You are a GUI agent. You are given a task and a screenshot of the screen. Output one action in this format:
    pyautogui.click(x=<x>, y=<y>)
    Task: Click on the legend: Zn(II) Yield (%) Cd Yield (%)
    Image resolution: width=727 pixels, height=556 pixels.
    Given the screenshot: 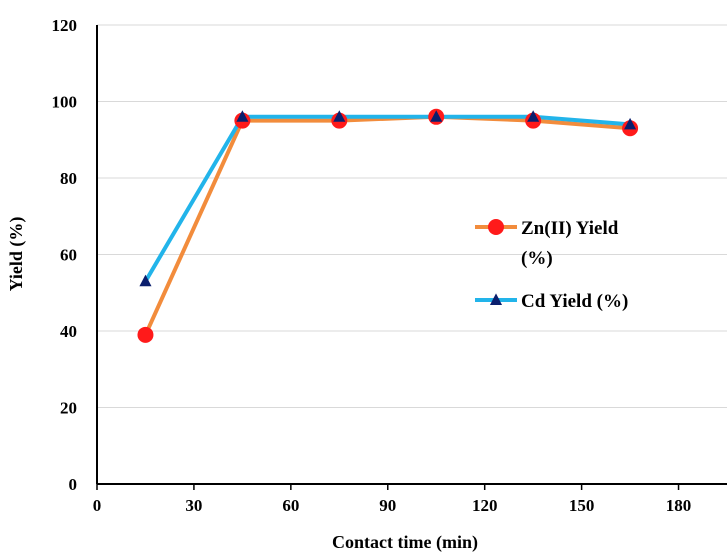 What is the action you would take?
    pyautogui.click(x=551, y=265)
    